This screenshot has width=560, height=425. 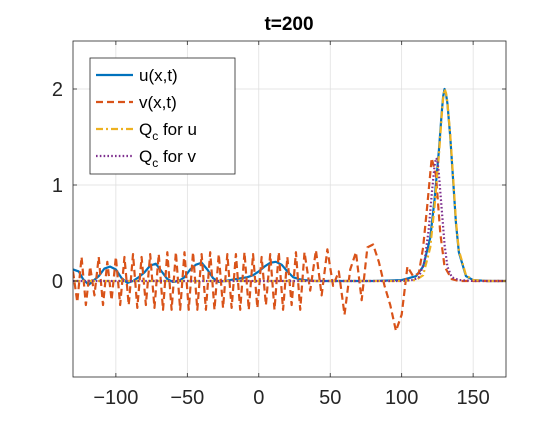 What do you see at coordinates (401, 398) in the screenshot?
I see `x-tick-label: 100` at bounding box center [401, 398].